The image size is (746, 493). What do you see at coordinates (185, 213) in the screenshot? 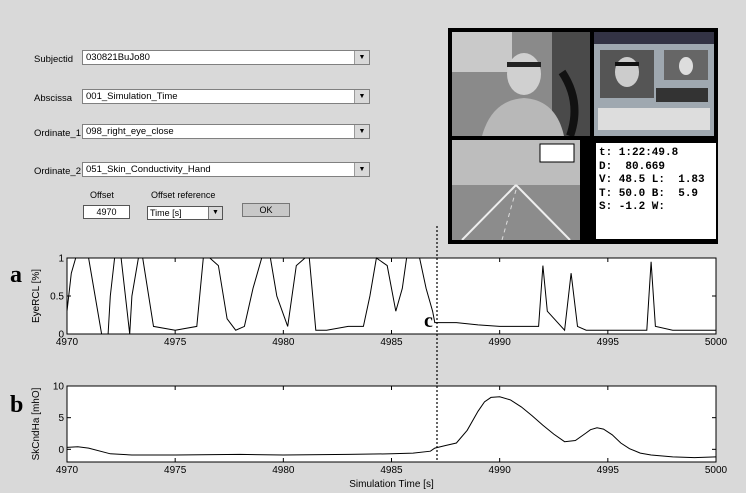
I see `offset-reference-select: Time [s] ▼` at bounding box center [185, 213].